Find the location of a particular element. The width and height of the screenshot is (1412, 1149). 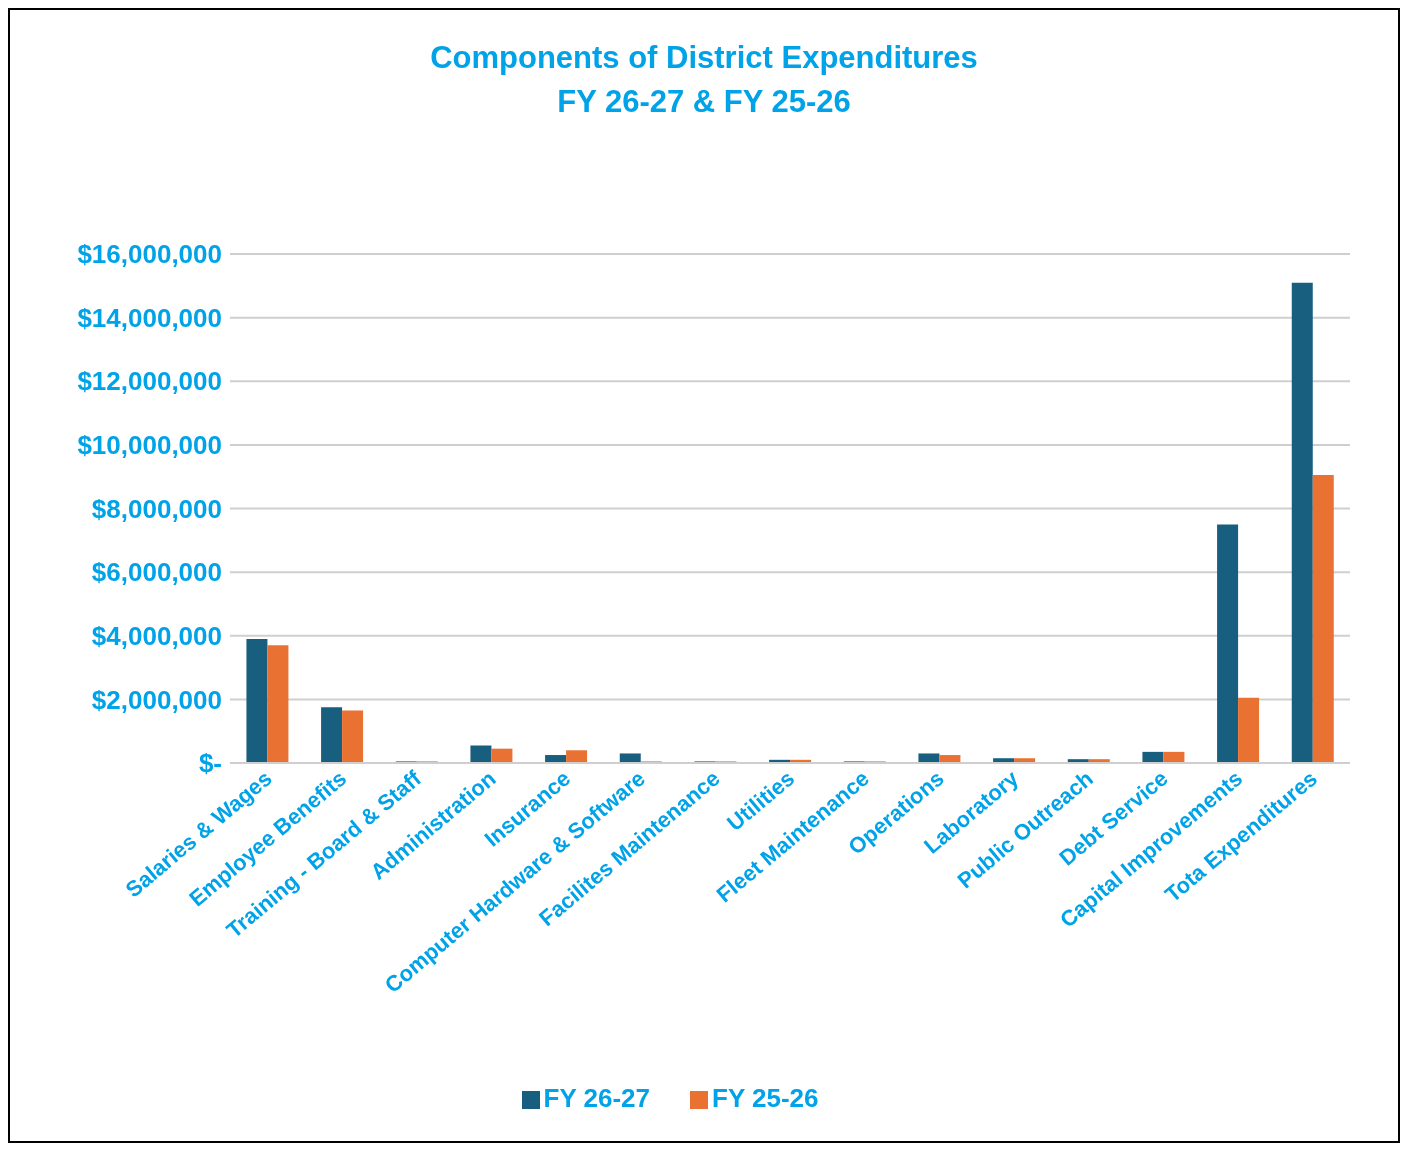

y-tick-label: $4,000,000 is located at coordinates (156, 635).